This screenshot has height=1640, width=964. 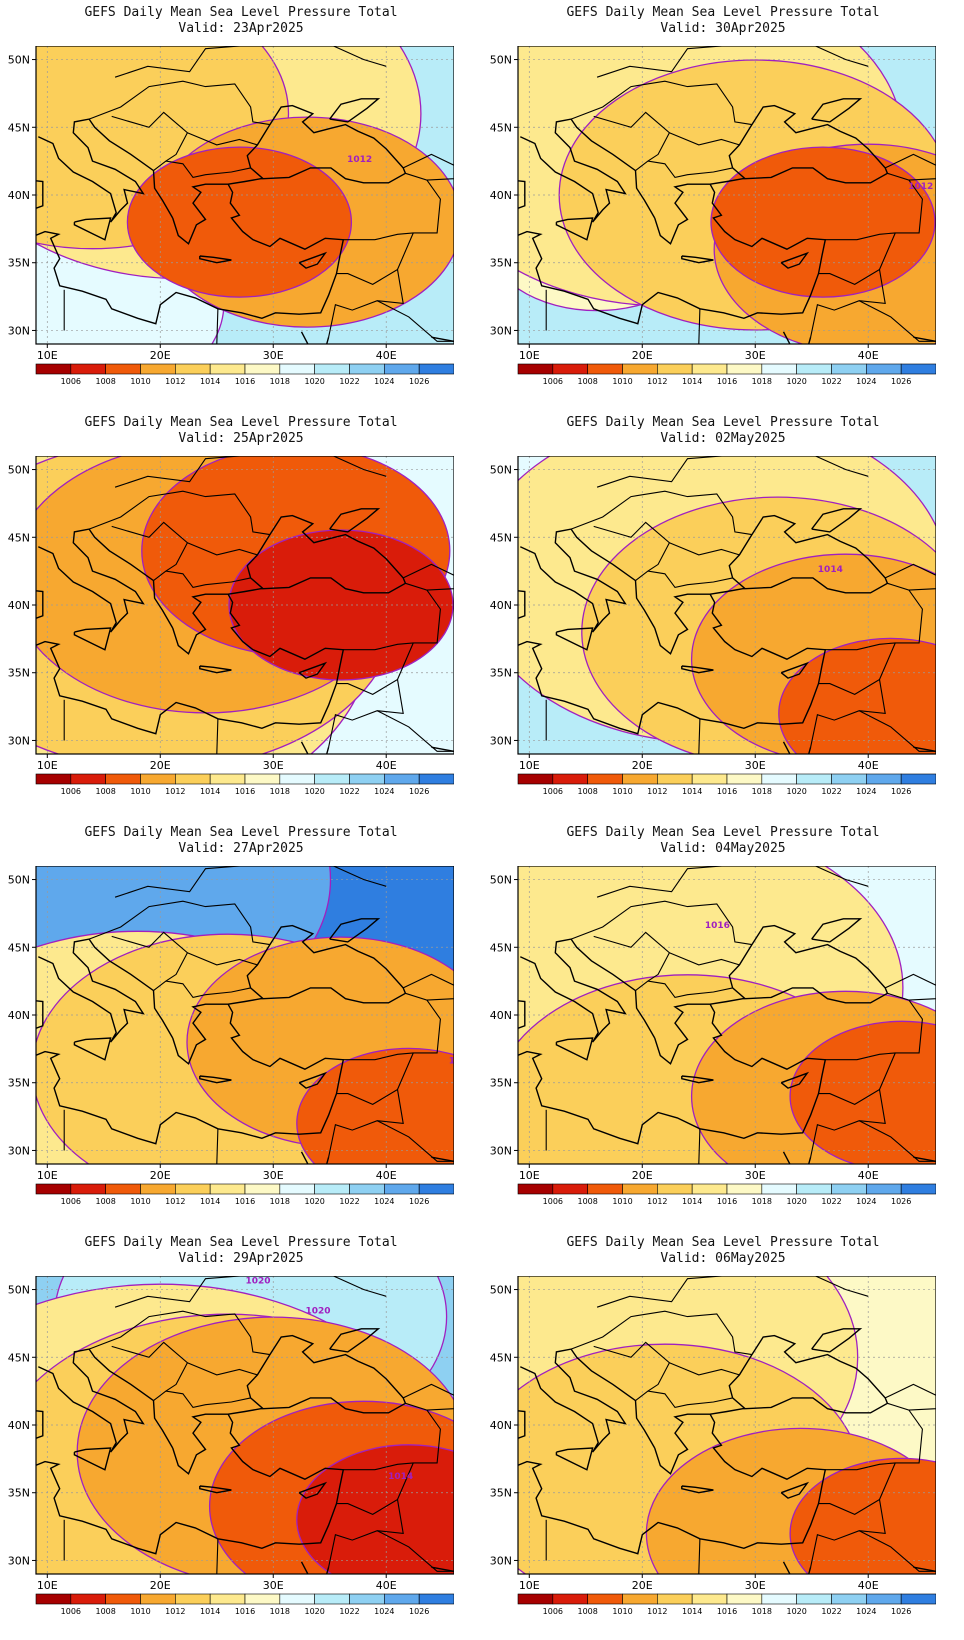 I want to click on colorbar-label: 1016, so click(x=245, y=1611).